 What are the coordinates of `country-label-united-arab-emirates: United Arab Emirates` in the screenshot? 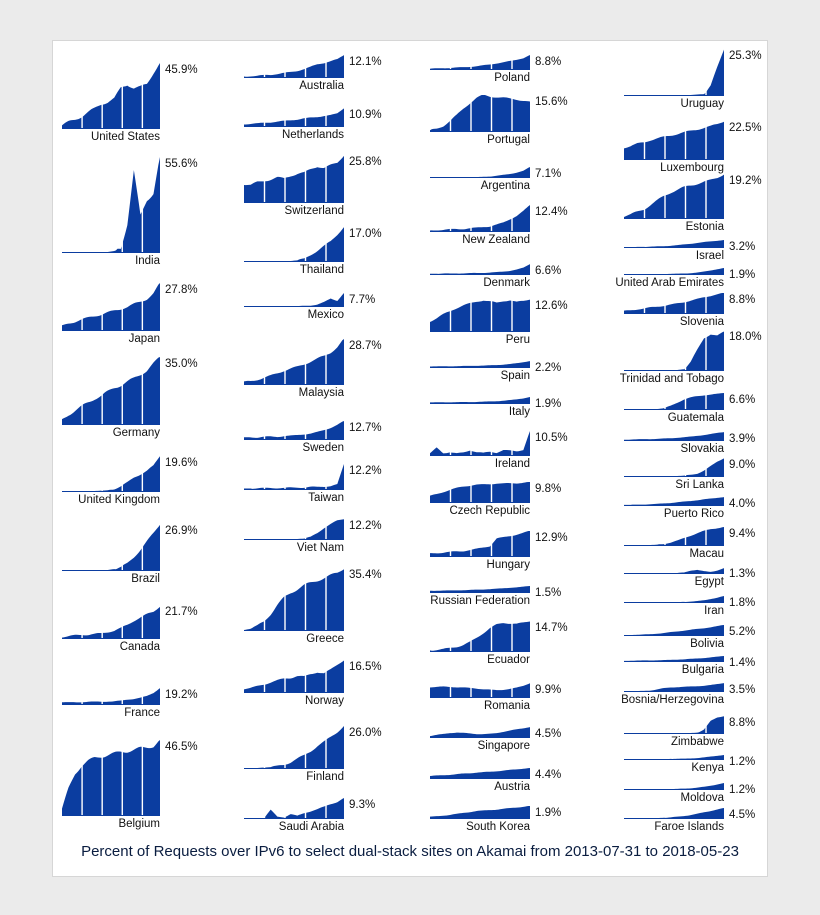 It's located at (669, 283).